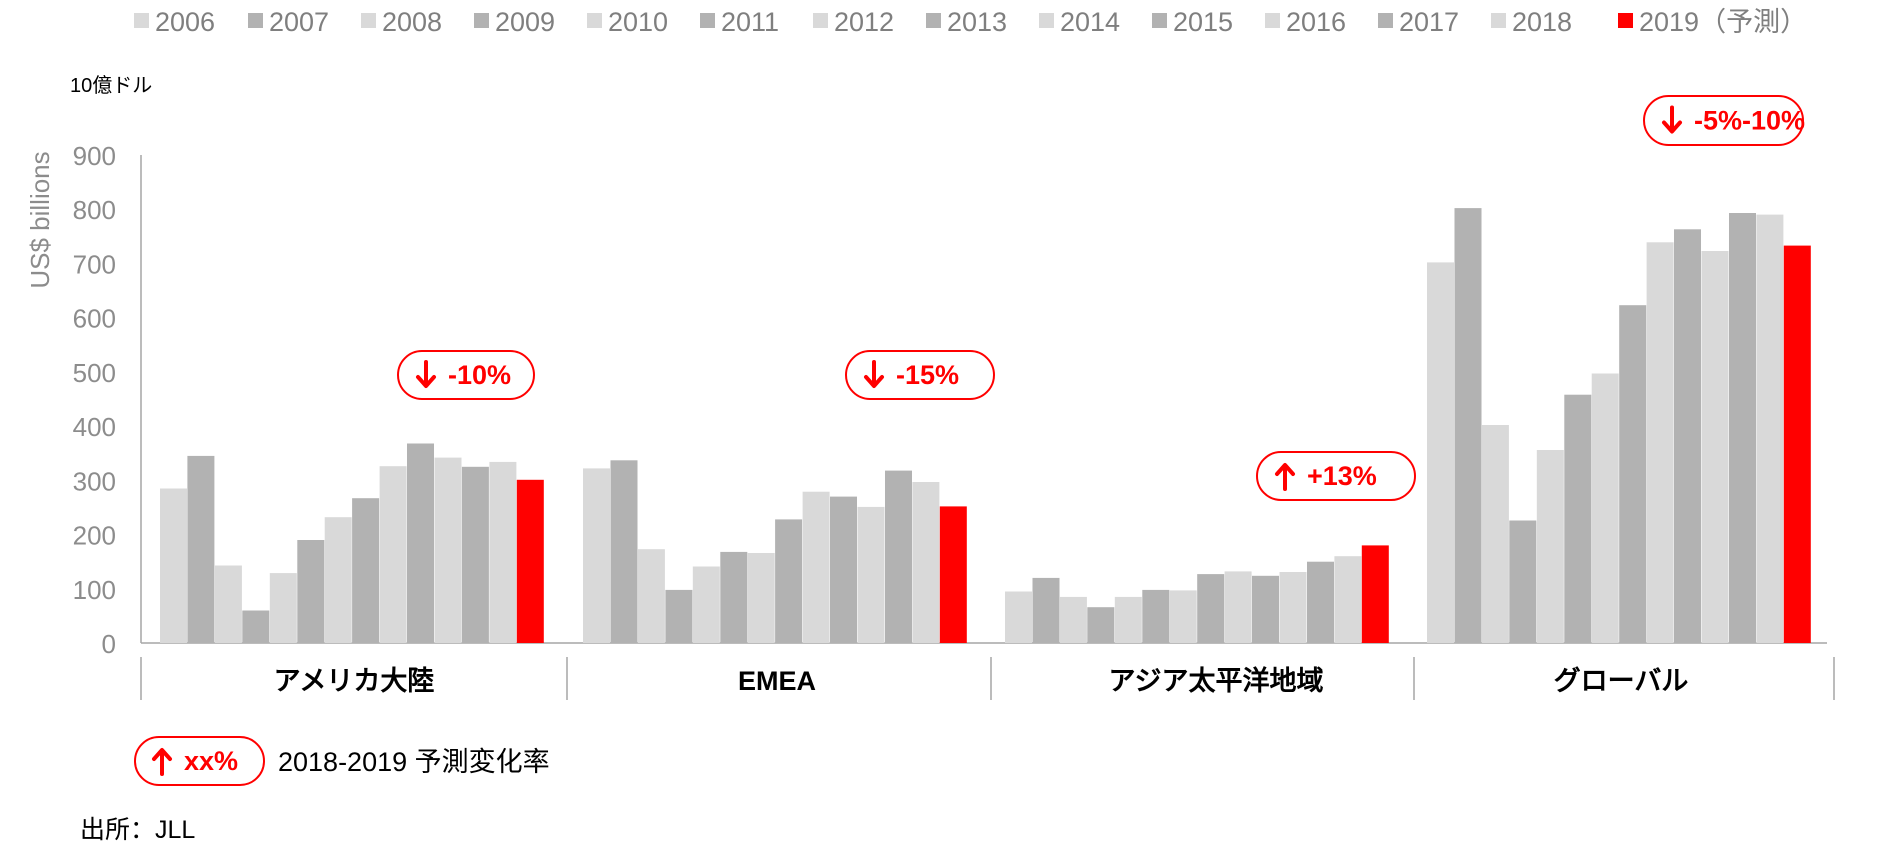  Describe the element at coordinates (1342, 476) in the screenshot. I see `change-callout-label: +13%` at that location.